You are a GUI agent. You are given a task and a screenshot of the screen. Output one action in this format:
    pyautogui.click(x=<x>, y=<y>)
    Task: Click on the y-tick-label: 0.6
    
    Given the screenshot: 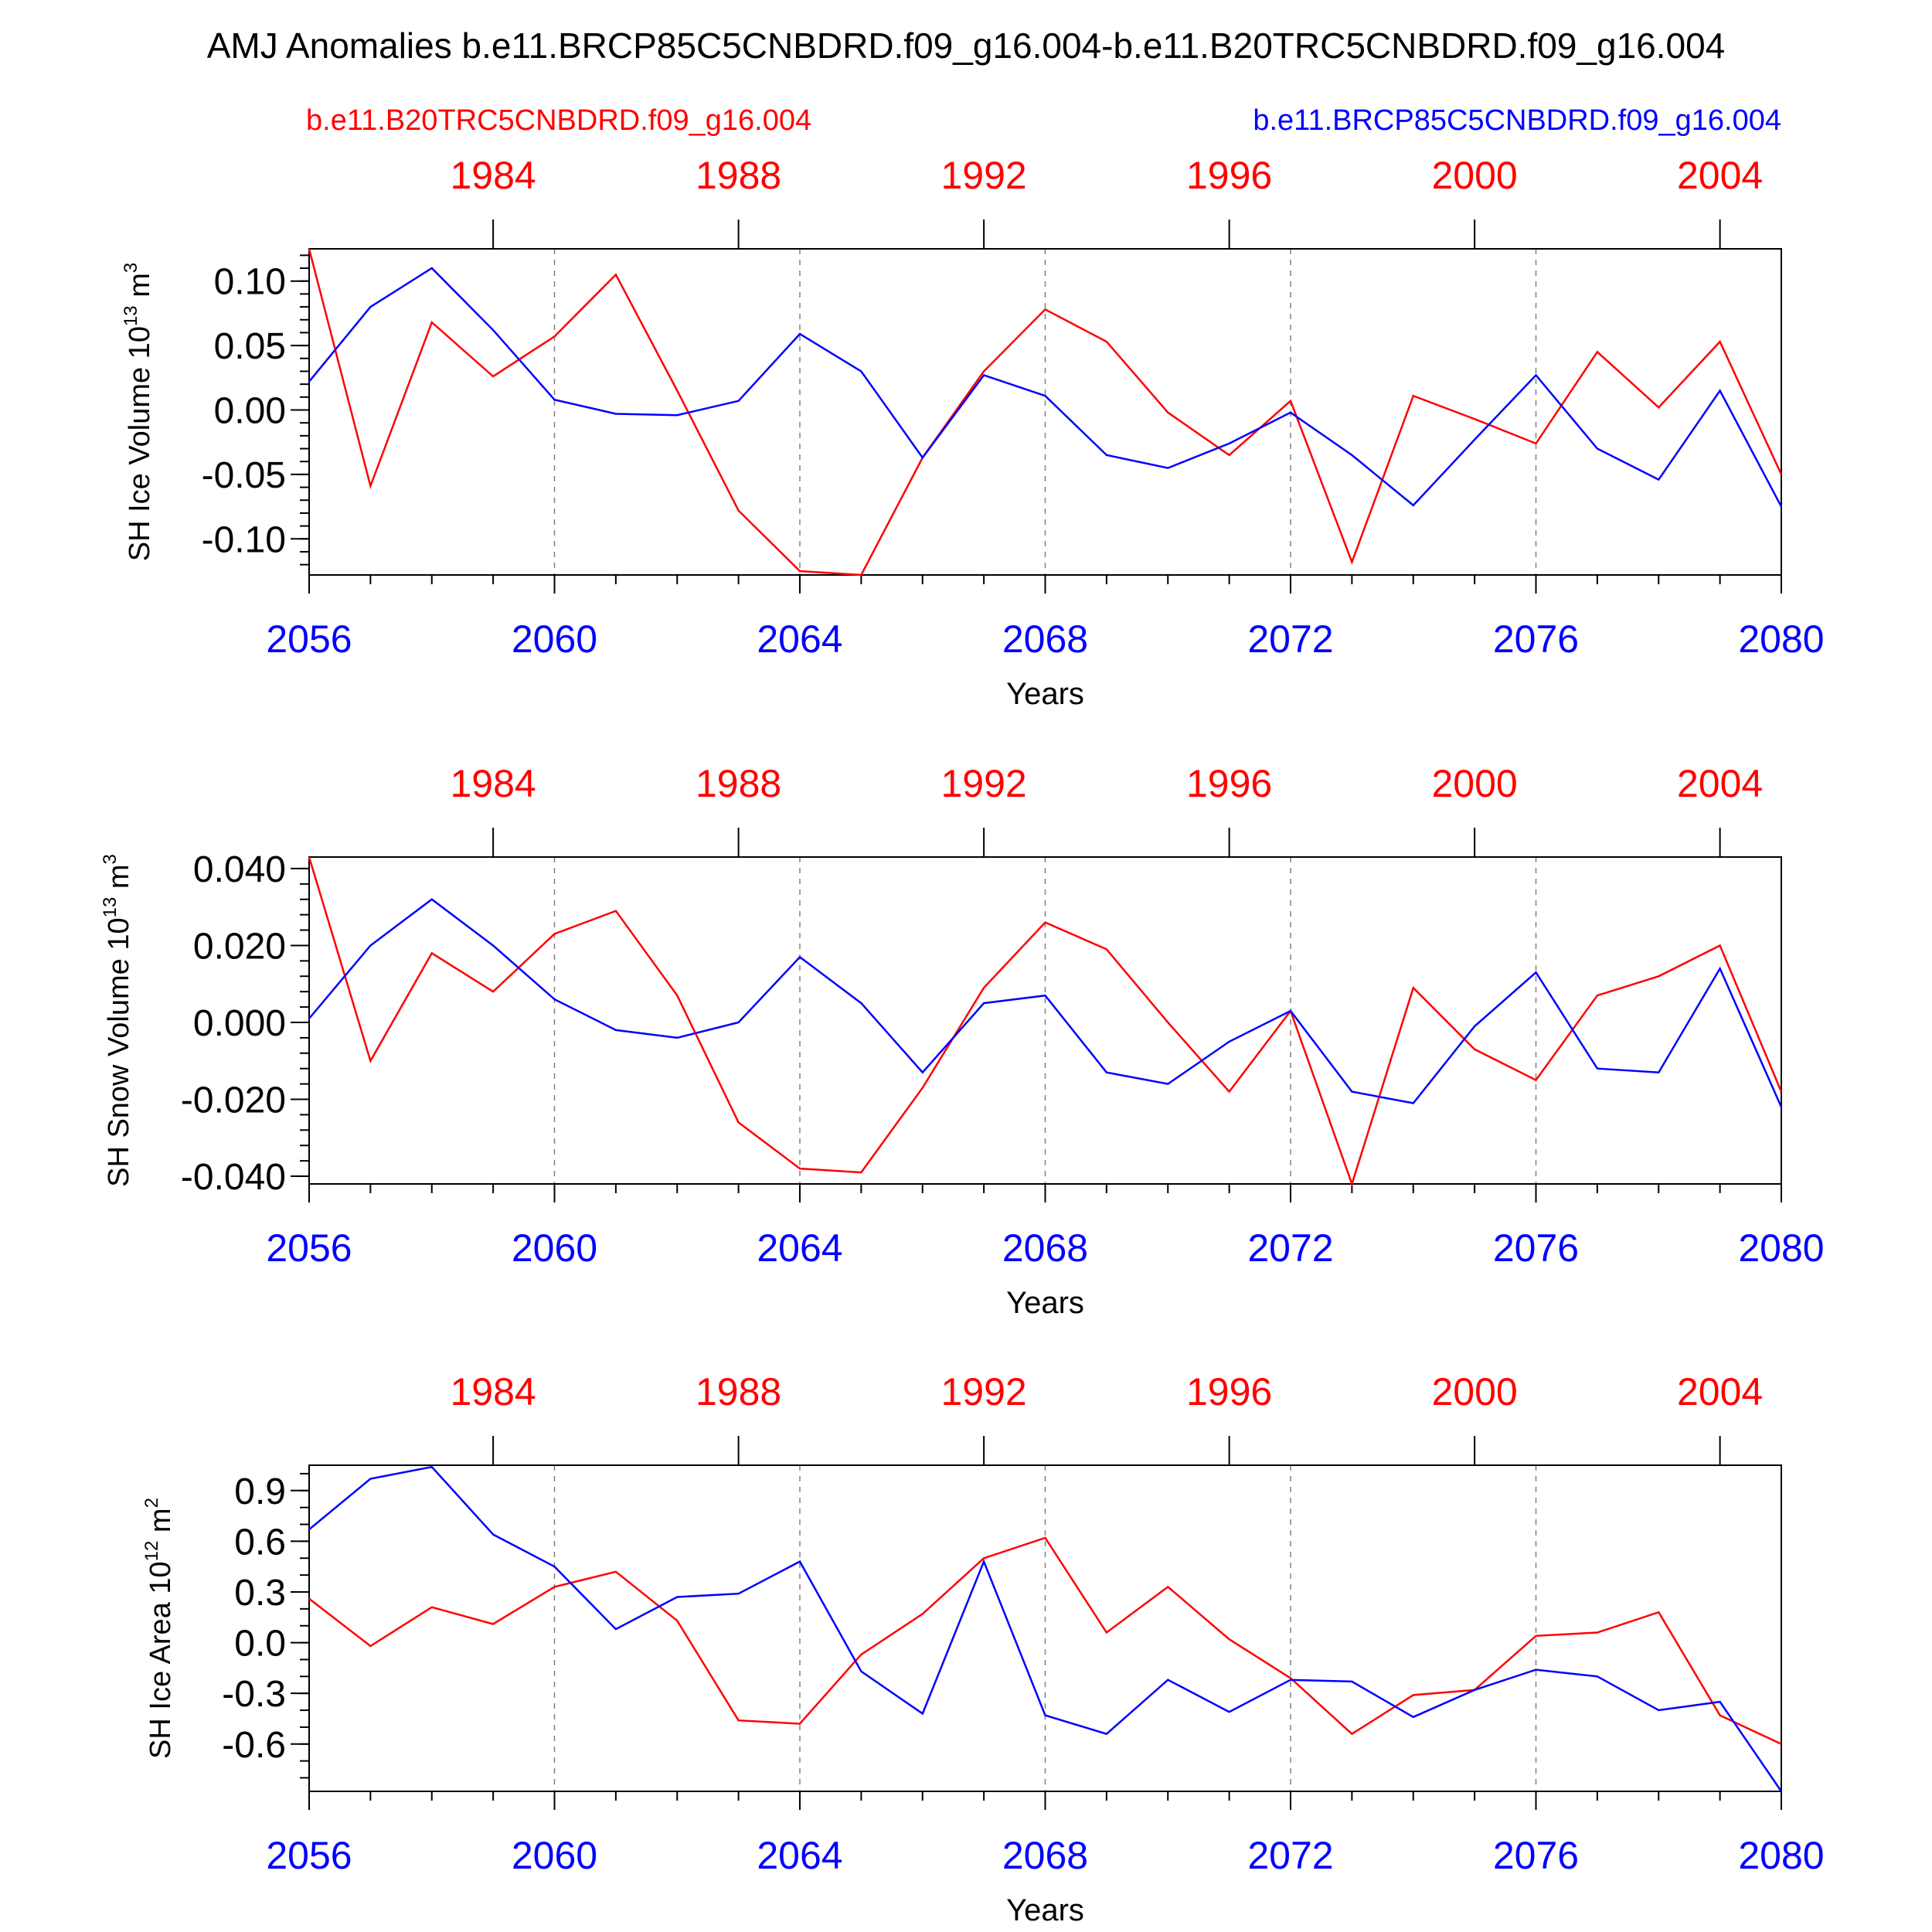 What is the action you would take?
    pyautogui.click(x=260, y=1542)
    